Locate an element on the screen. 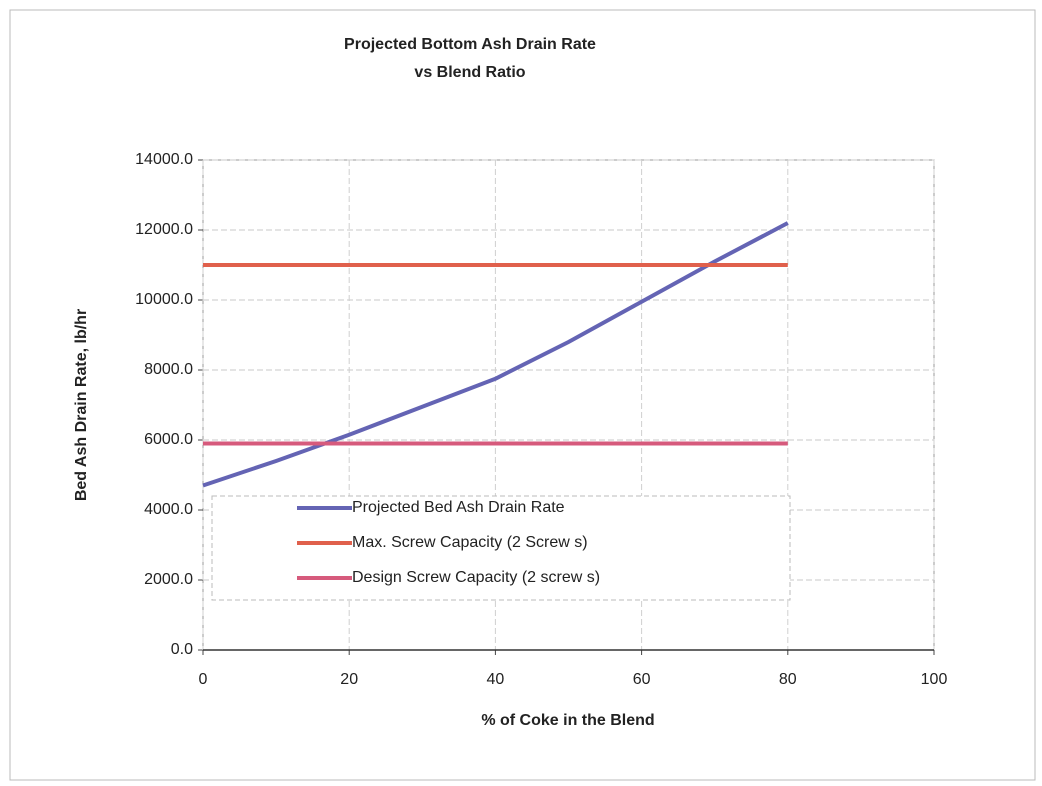 This screenshot has width=1042, height=786. y-tick-label: 10000.0 is located at coordinates (164, 299).